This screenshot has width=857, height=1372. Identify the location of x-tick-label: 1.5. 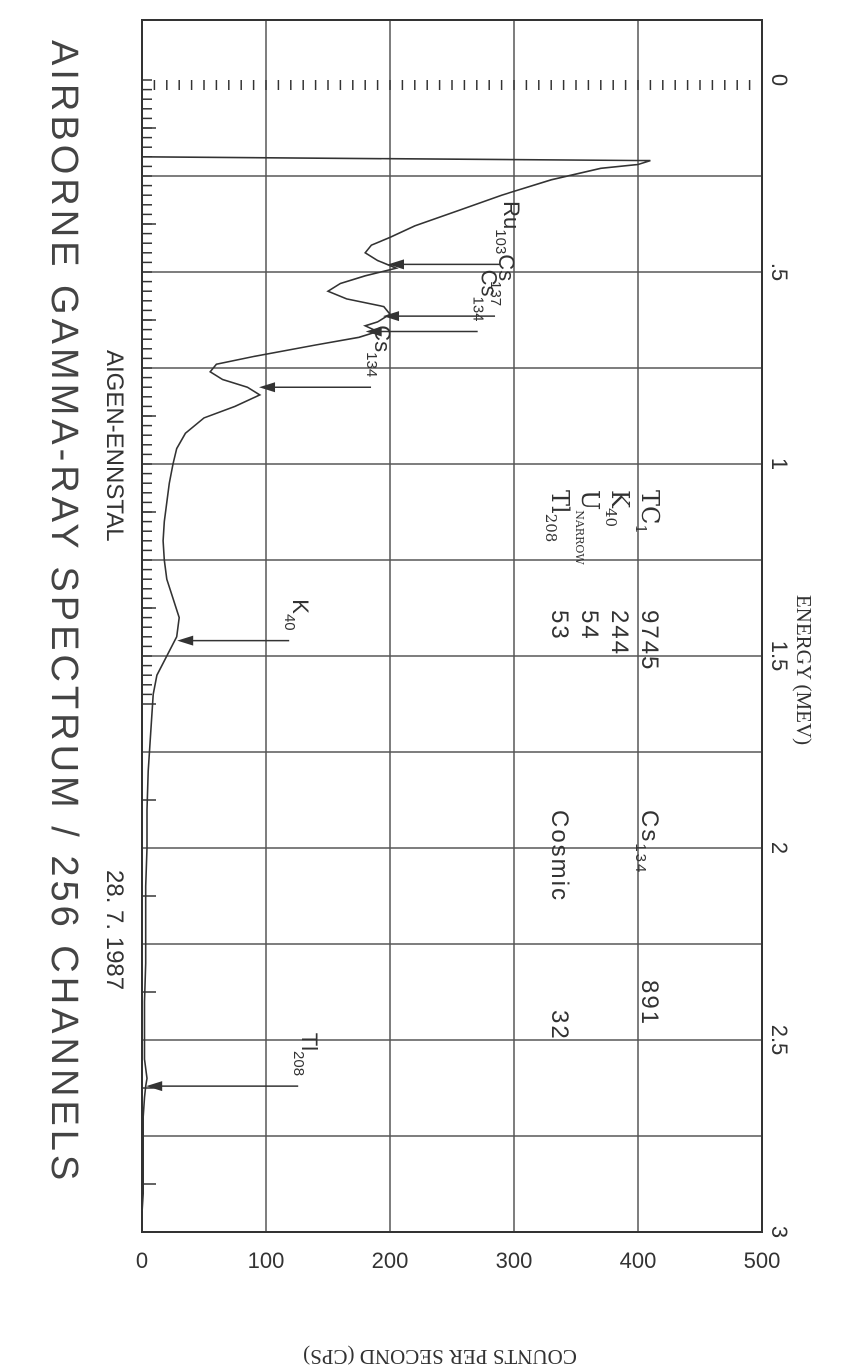
(779, 656).